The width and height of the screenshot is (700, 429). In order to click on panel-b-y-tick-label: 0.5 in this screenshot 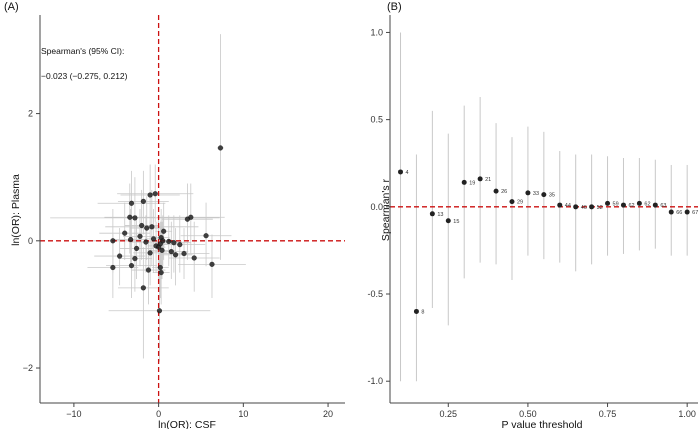, I will do `click(376, 120)`.